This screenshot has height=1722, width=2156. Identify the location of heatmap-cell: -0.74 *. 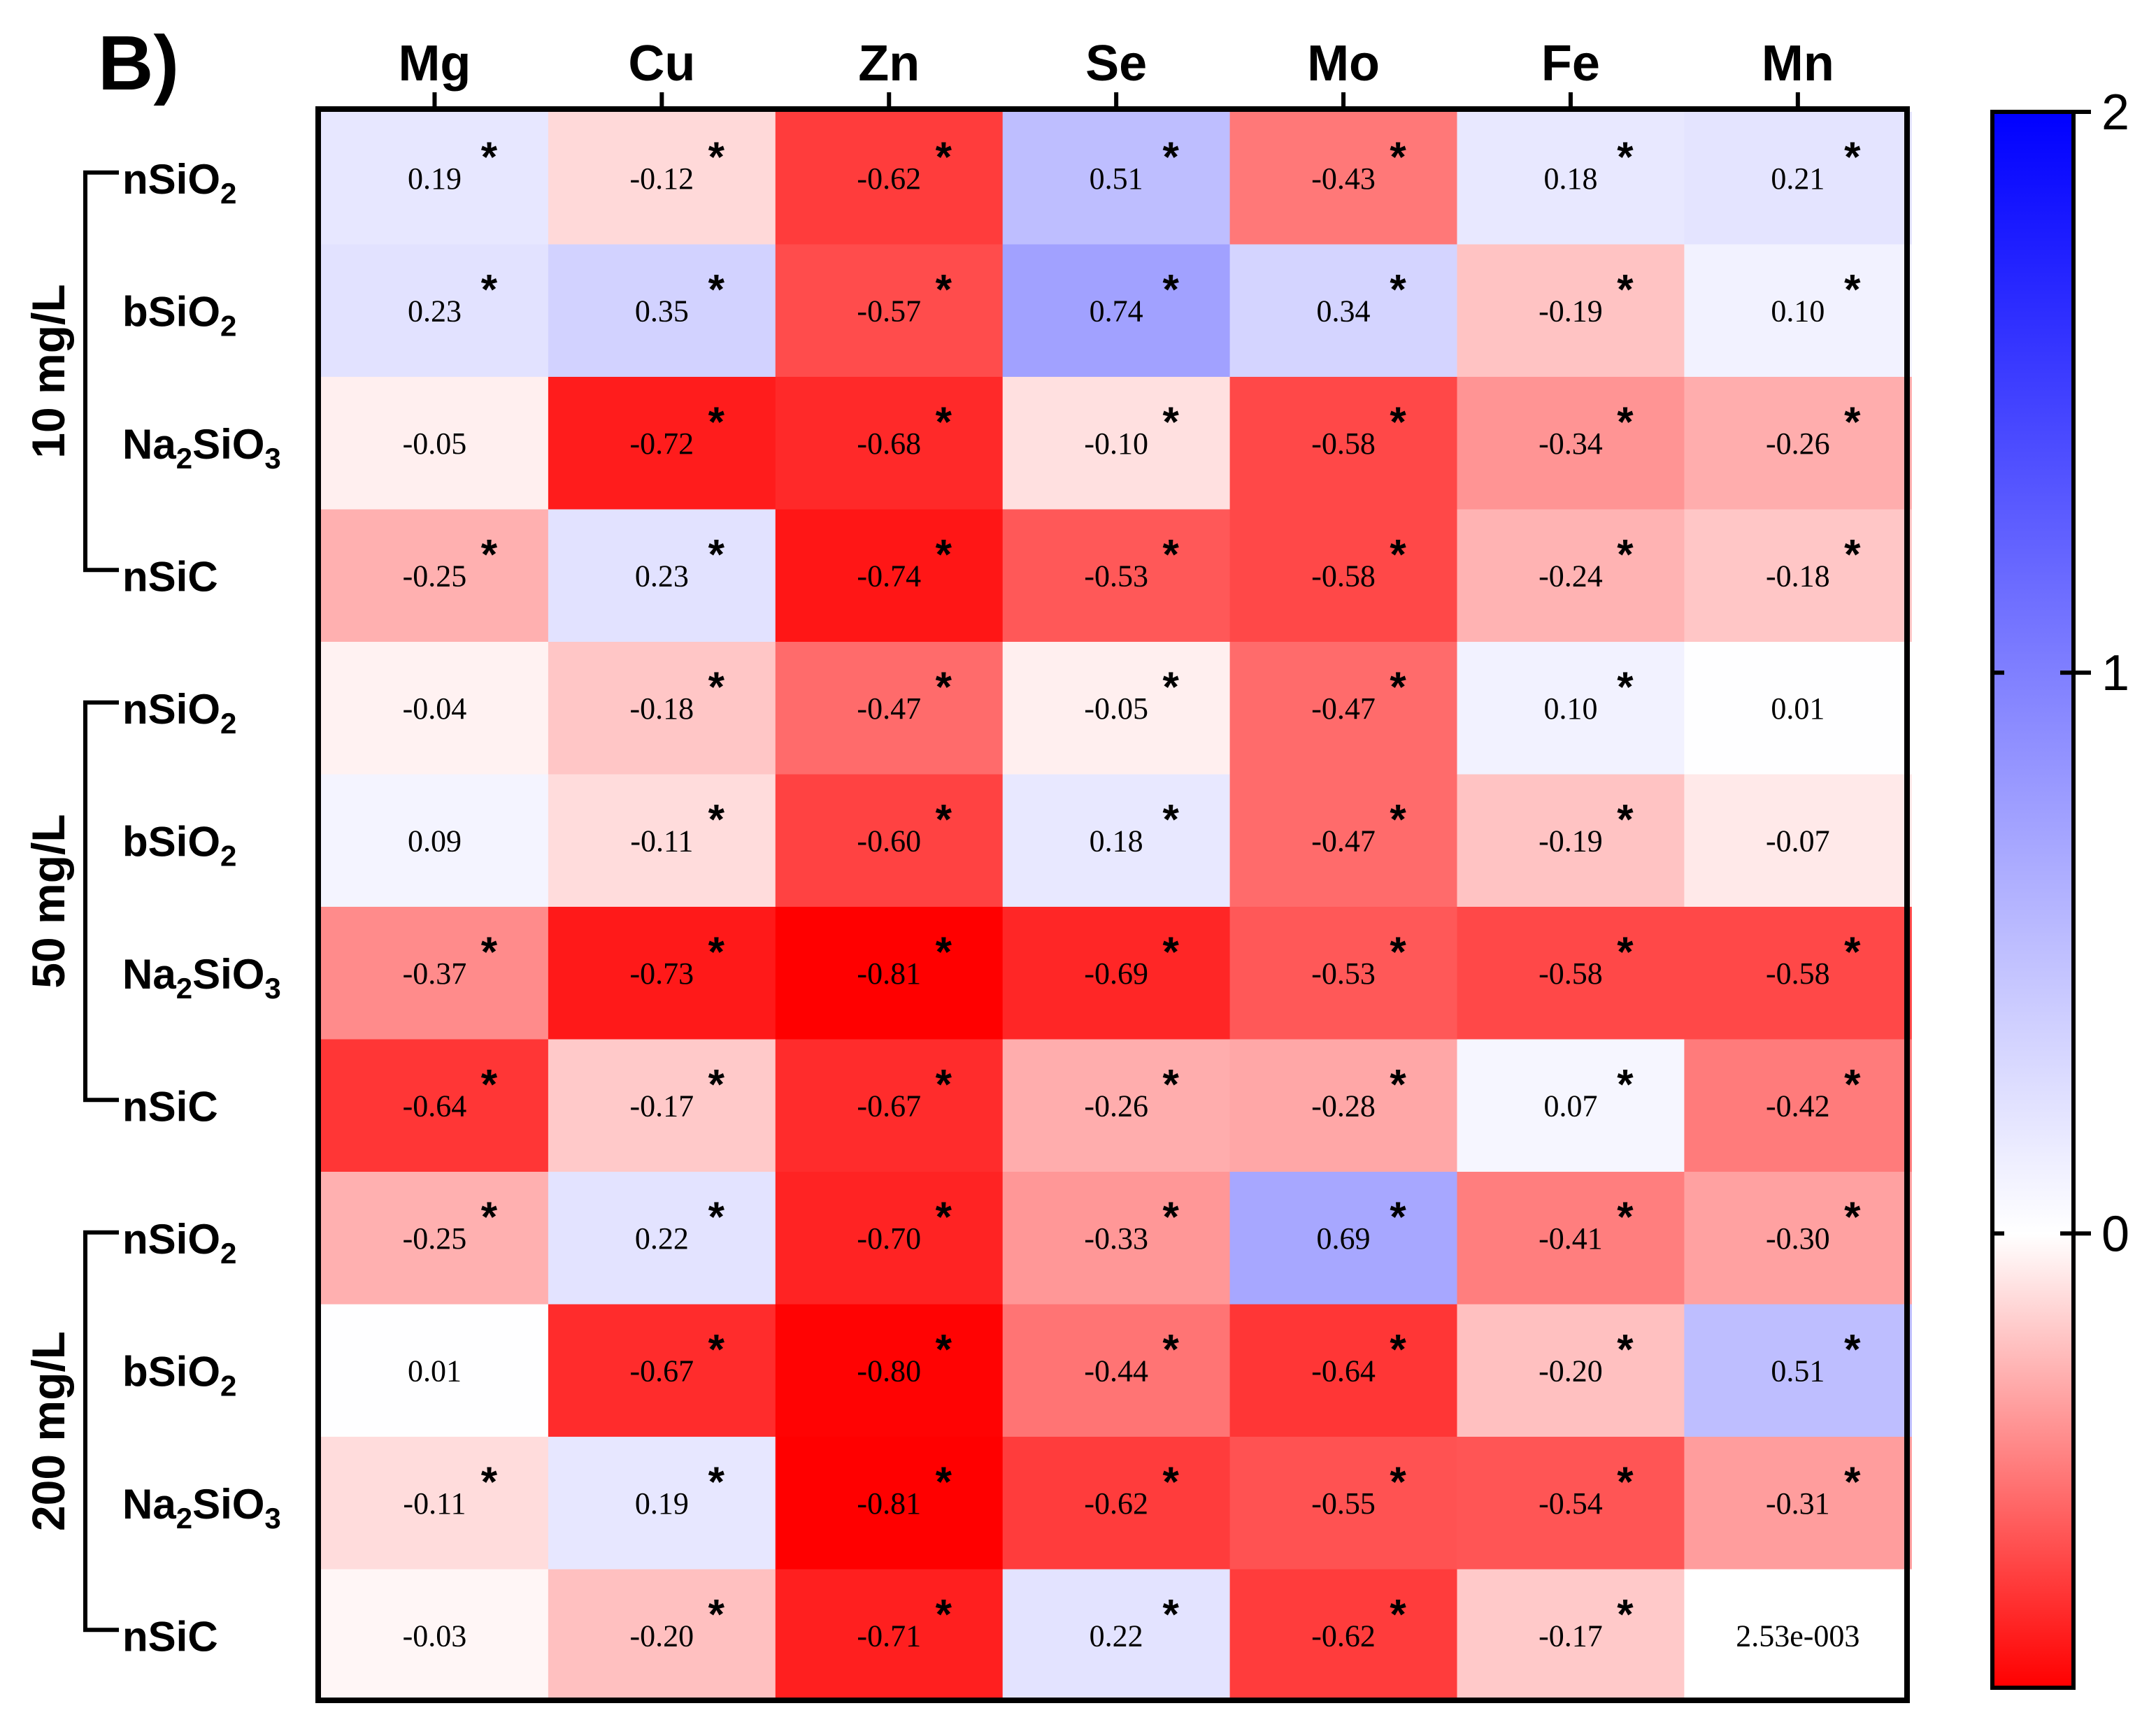
(889, 576).